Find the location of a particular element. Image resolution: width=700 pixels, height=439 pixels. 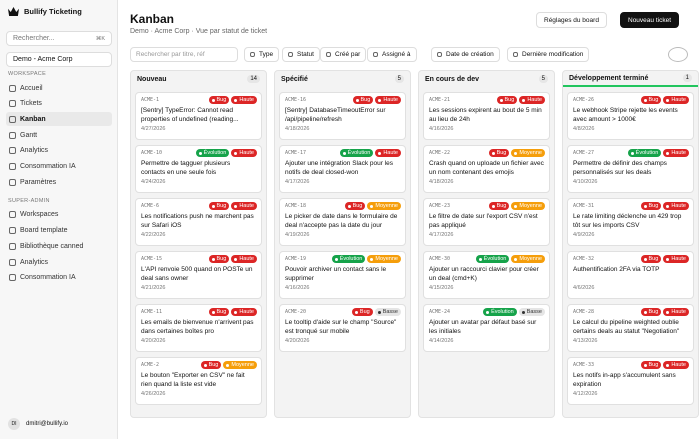

filter-button: Statut is located at coordinates (301, 54).